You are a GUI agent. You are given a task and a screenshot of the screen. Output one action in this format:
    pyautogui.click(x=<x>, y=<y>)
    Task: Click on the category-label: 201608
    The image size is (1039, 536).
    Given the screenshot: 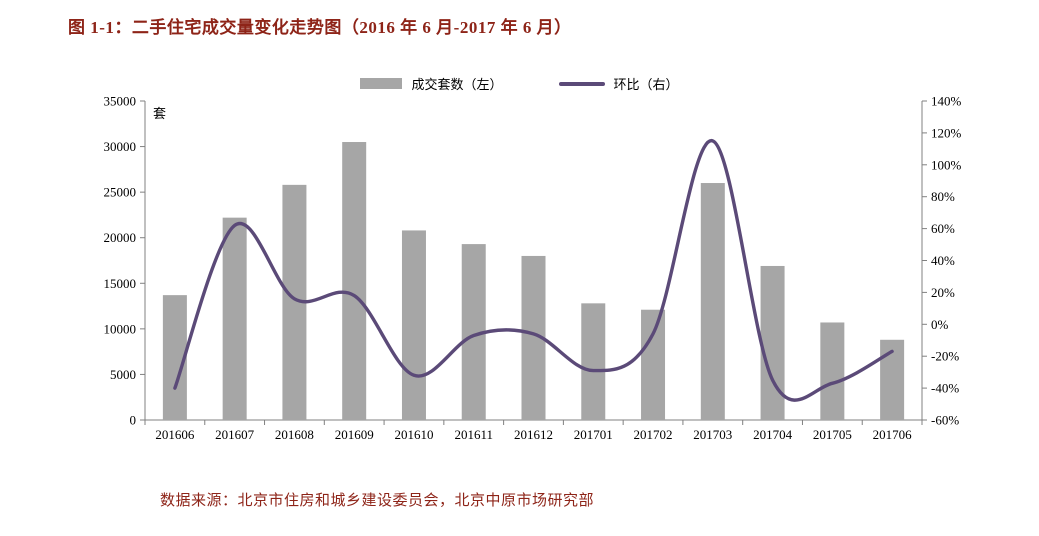 What is the action you would take?
    pyautogui.click(x=294, y=434)
    